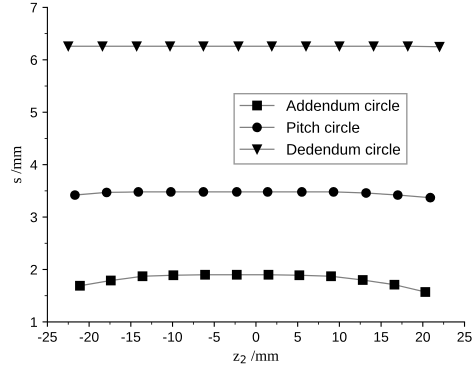 The image size is (474, 370). What do you see at coordinates (34, 322) in the screenshot?
I see `y-tick-label: 1` at bounding box center [34, 322].